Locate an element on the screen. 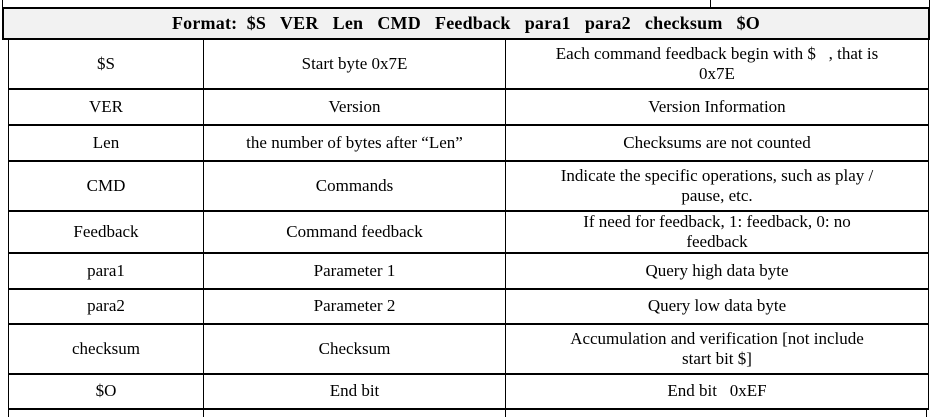  cell-note: Query high data byte is located at coordinates (717, 272).